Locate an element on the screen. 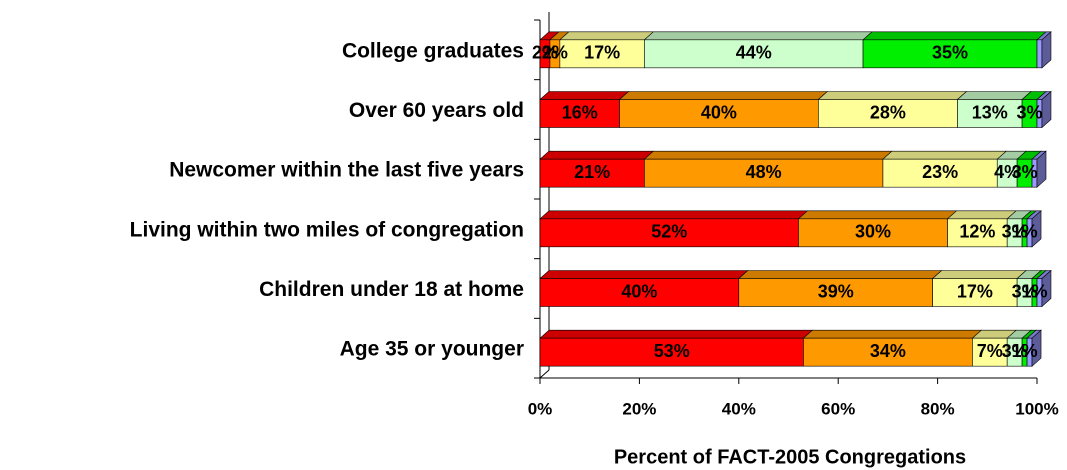 The height and width of the screenshot is (470, 1067). value-label: 12% is located at coordinates (977, 232).